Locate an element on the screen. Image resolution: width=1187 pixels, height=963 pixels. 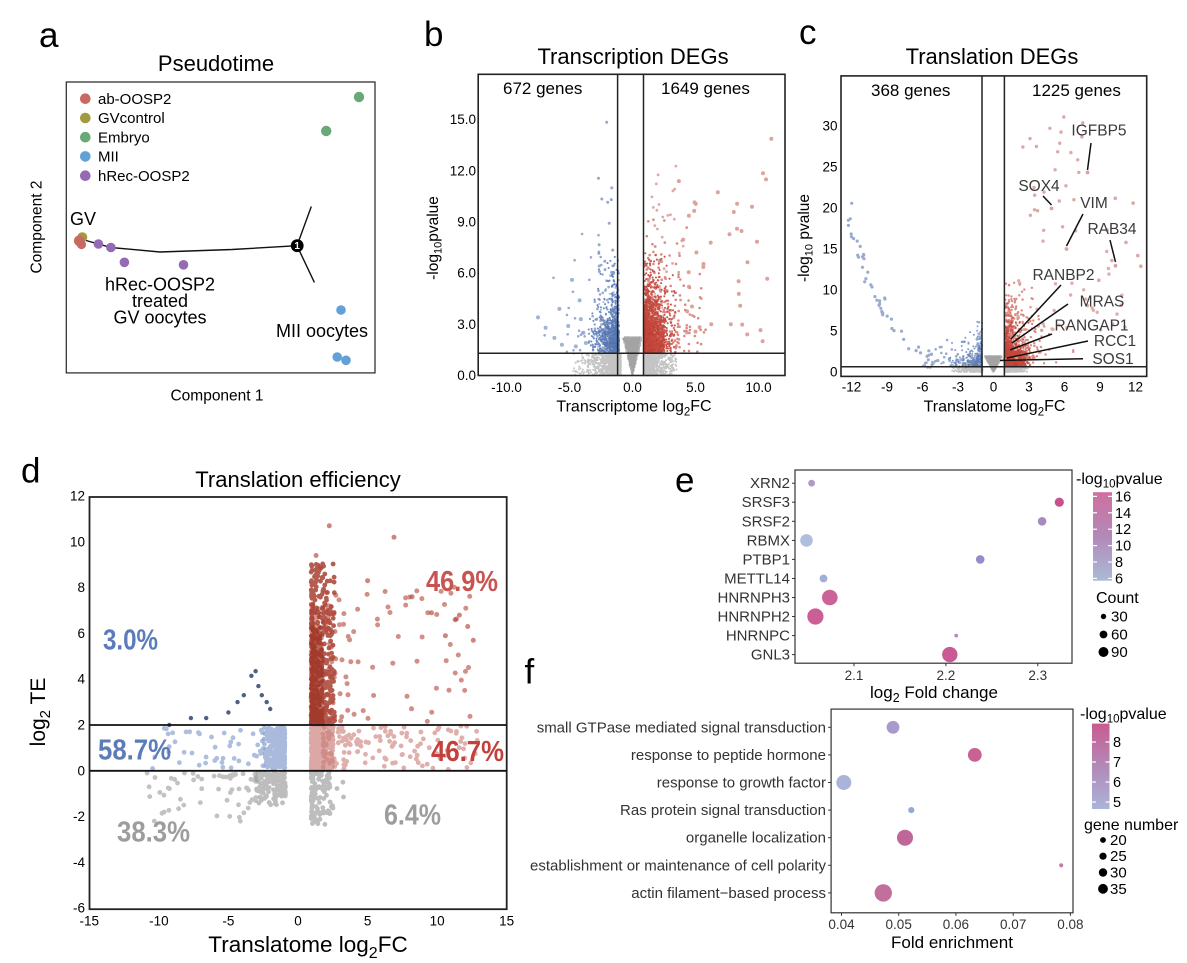
svg-text: -12 is located at coordinates (852, 387).